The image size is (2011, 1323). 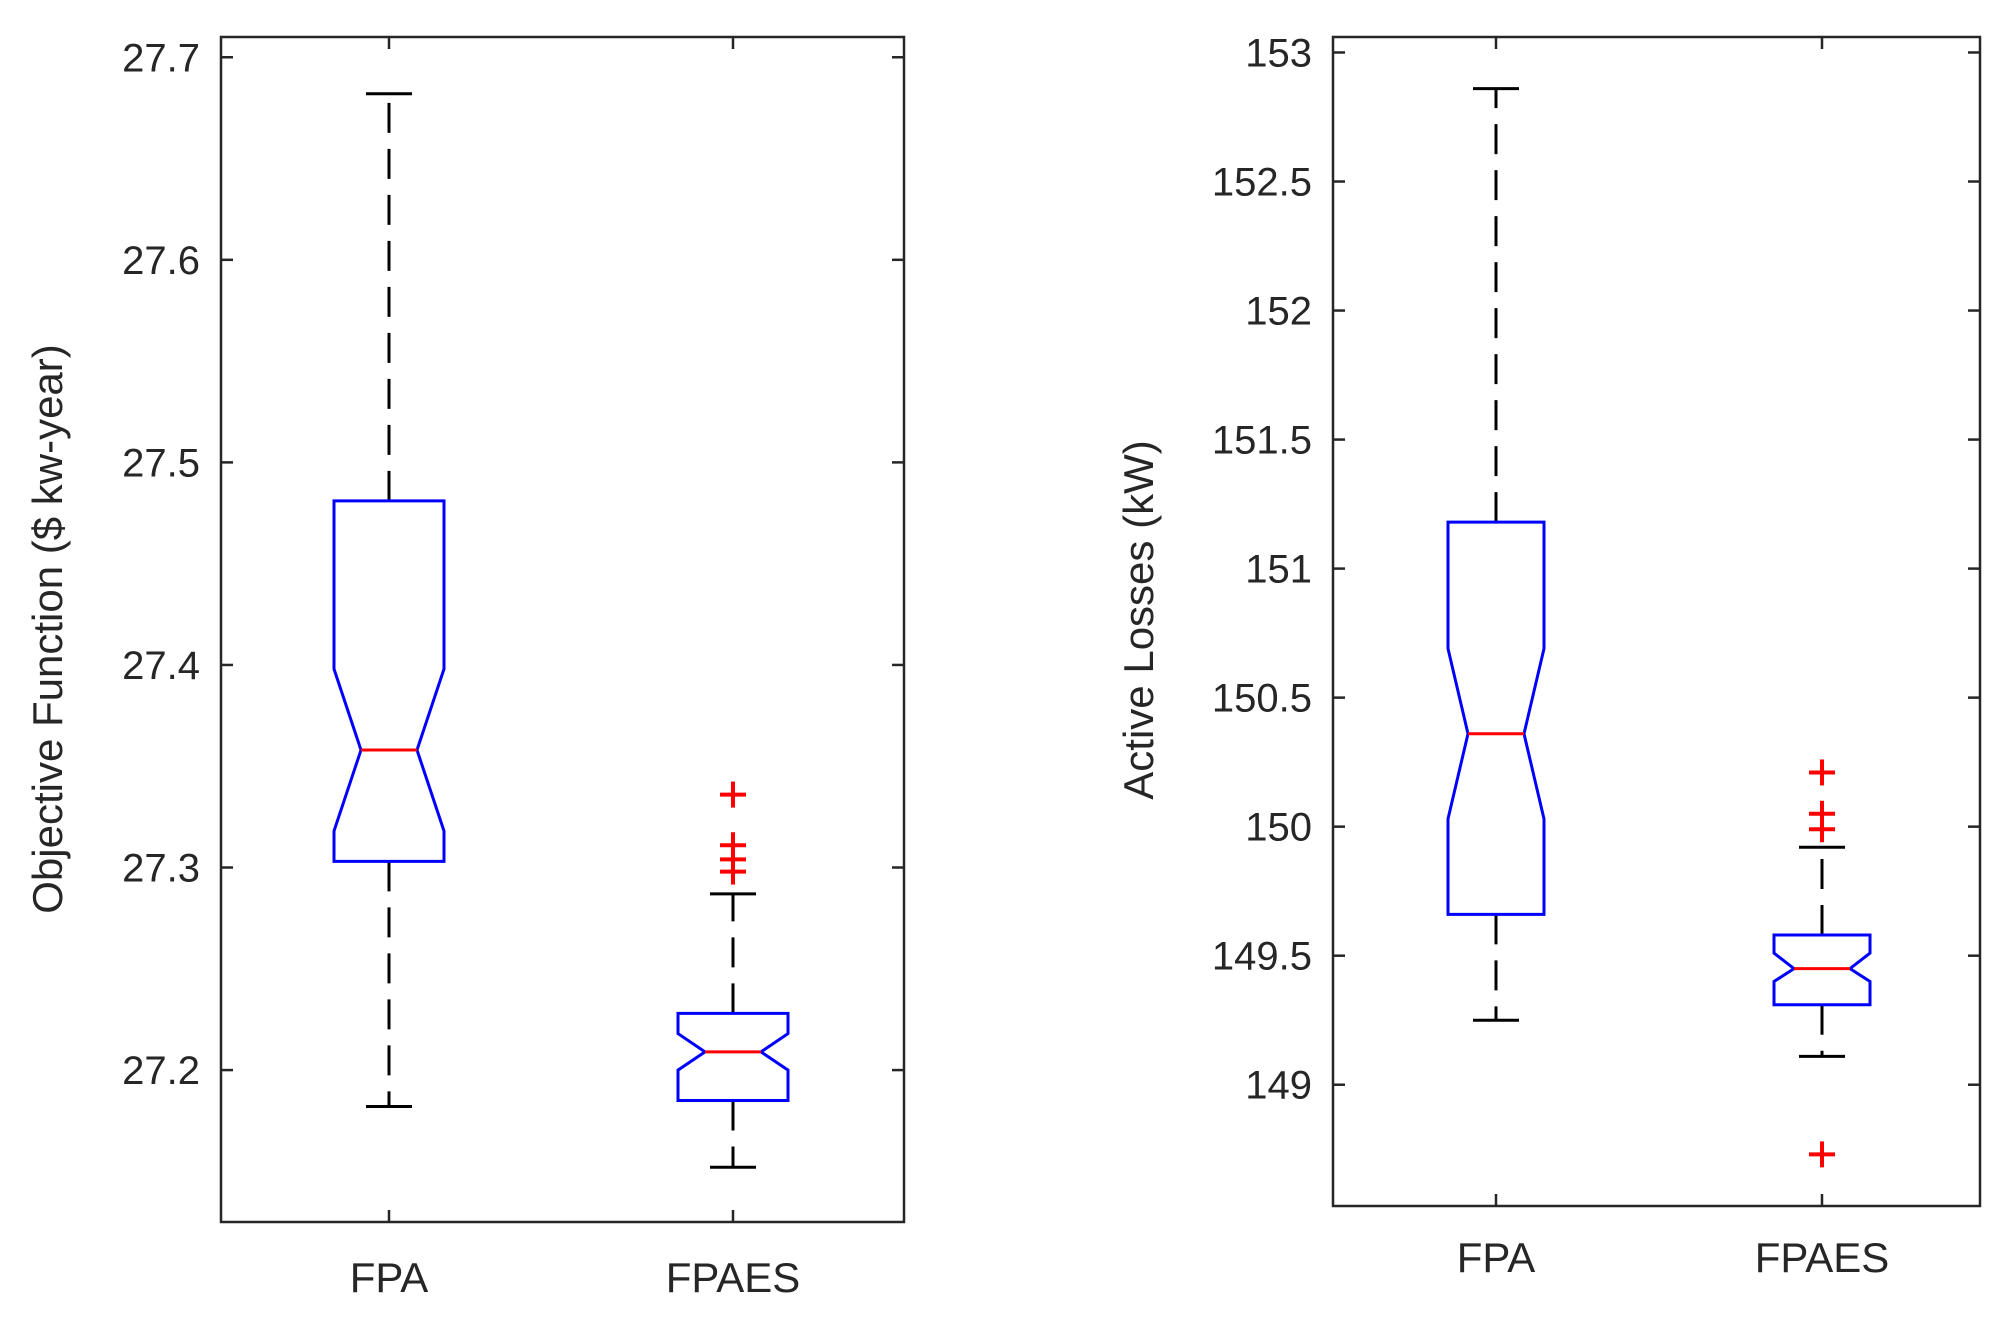 I want to click on y-tick-label: 151.5, so click(x=1262, y=441).